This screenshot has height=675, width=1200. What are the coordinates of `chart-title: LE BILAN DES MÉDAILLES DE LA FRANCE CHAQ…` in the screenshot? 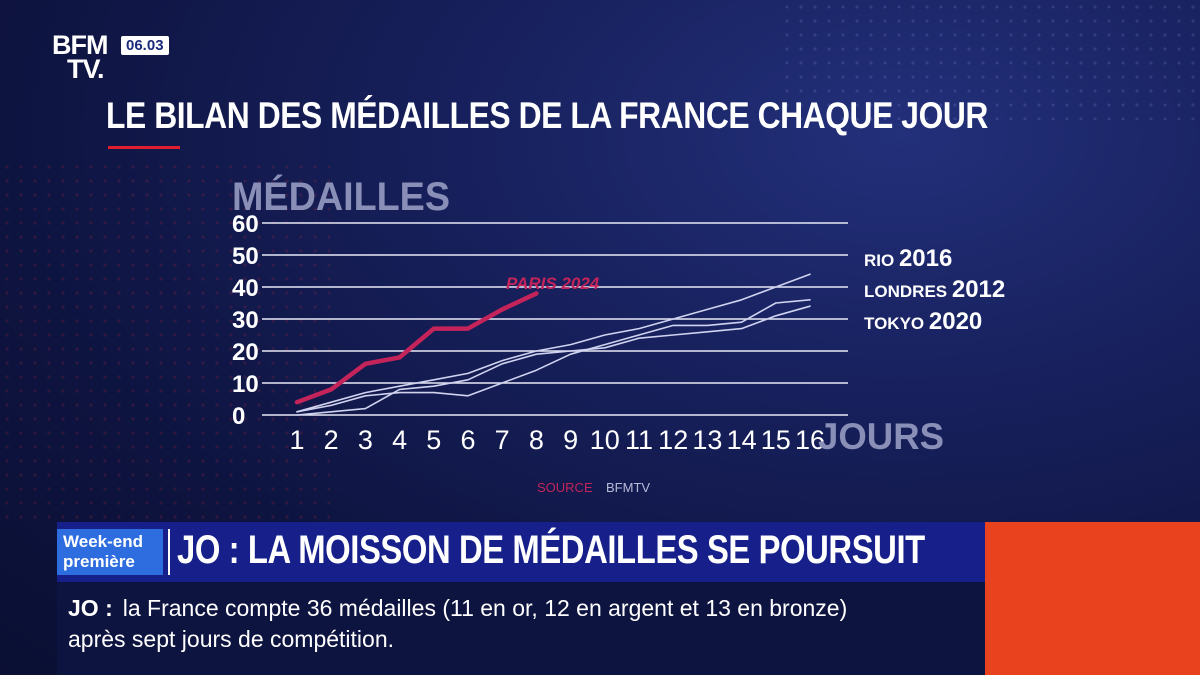 It's located at (547, 115).